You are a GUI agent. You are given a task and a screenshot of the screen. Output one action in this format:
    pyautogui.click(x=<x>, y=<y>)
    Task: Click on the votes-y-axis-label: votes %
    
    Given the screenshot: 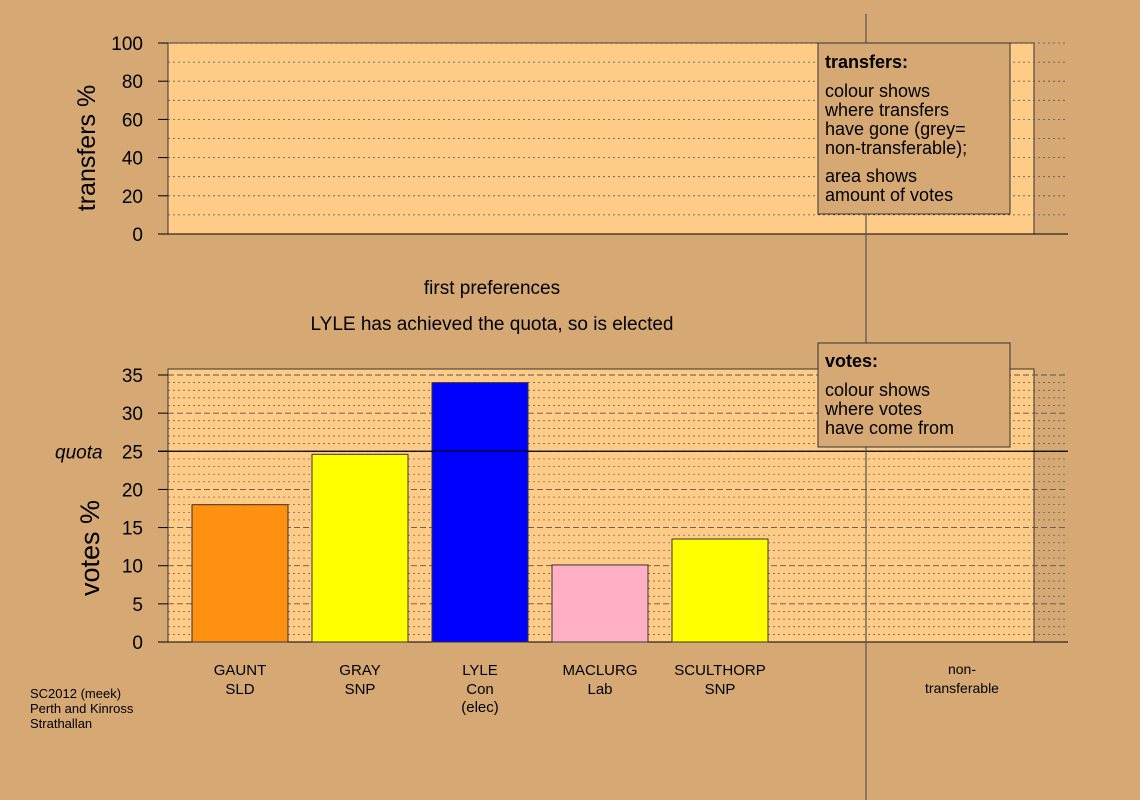 What is the action you would take?
    pyautogui.click(x=90, y=548)
    